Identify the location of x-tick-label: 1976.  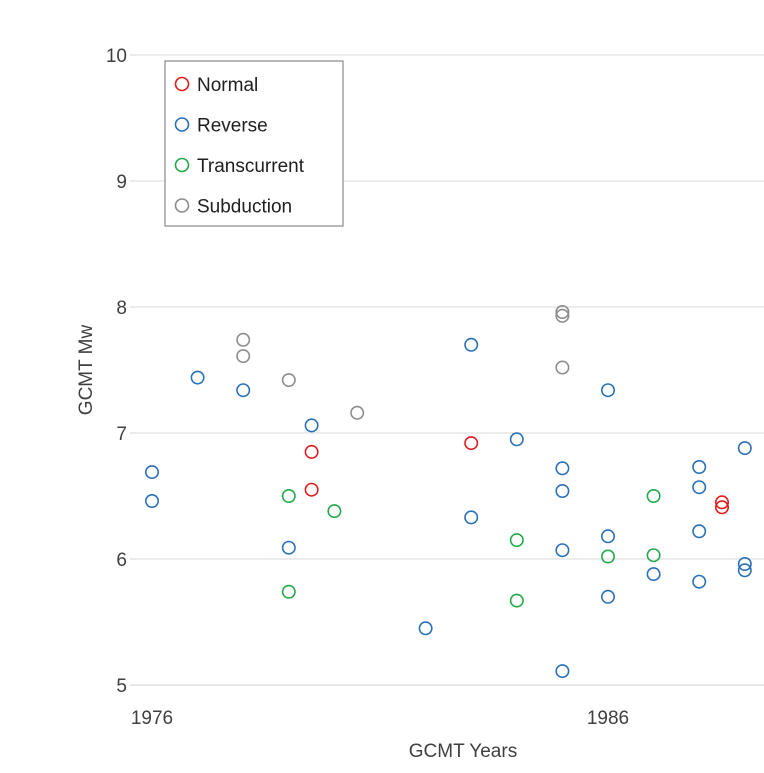
(152, 718).